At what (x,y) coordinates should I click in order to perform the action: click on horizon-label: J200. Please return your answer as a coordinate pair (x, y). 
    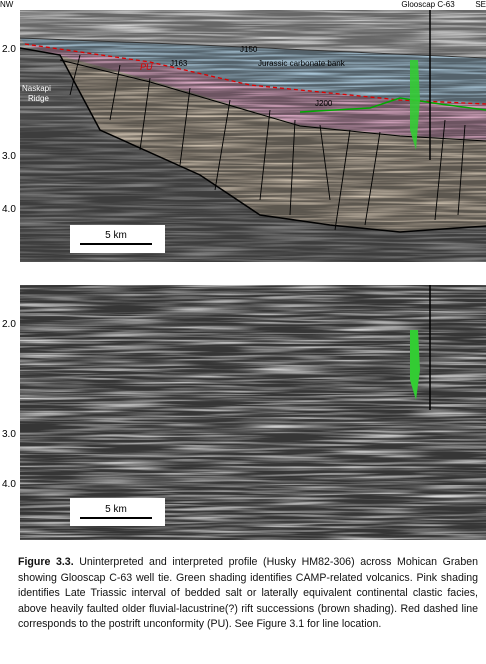
    Looking at the image, I should click on (324, 103).